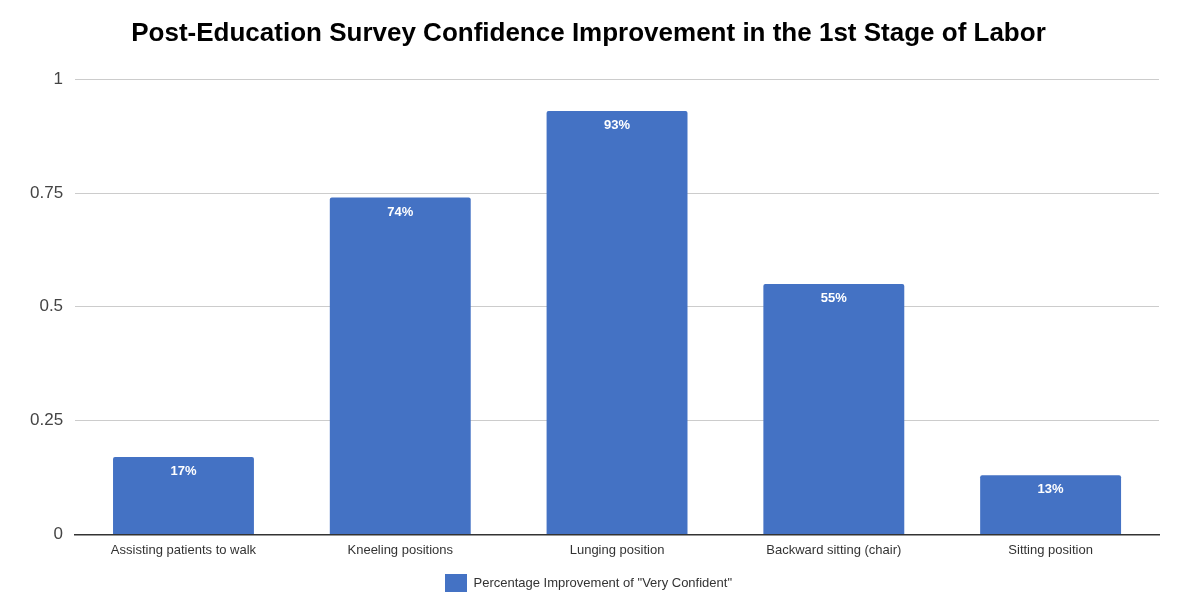 Image resolution: width=1177 pixels, height=610 pixels. I want to click on y-tick-label: 0.5, so click(51, 306).